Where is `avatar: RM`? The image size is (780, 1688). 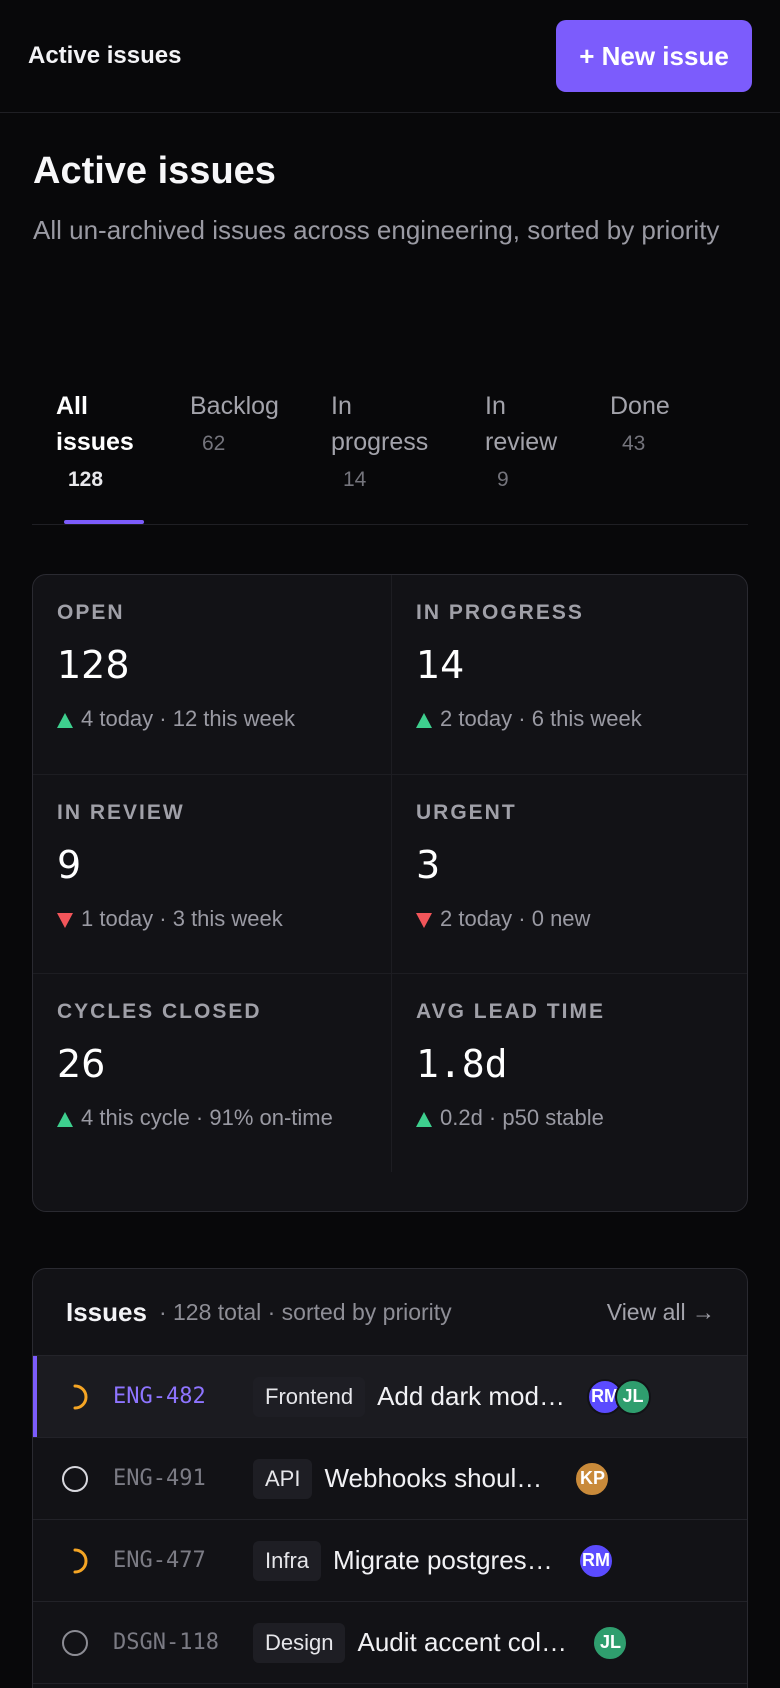 avatar: RM is located at coordinates (596, 1560).